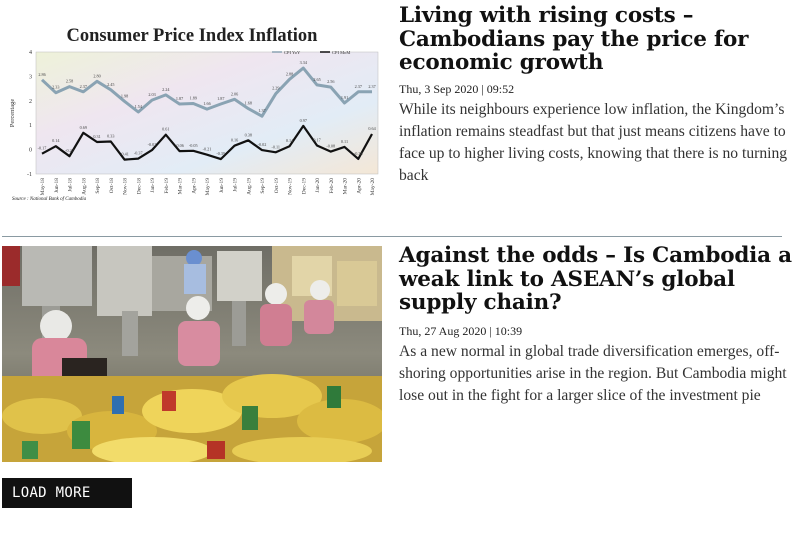 The width and height of the screenshot is (809, 534). What do you see at coordinates (291, 186) in the screenshot?
I see `x-tick-label: Nov-19` at bounding box center [291, 186].